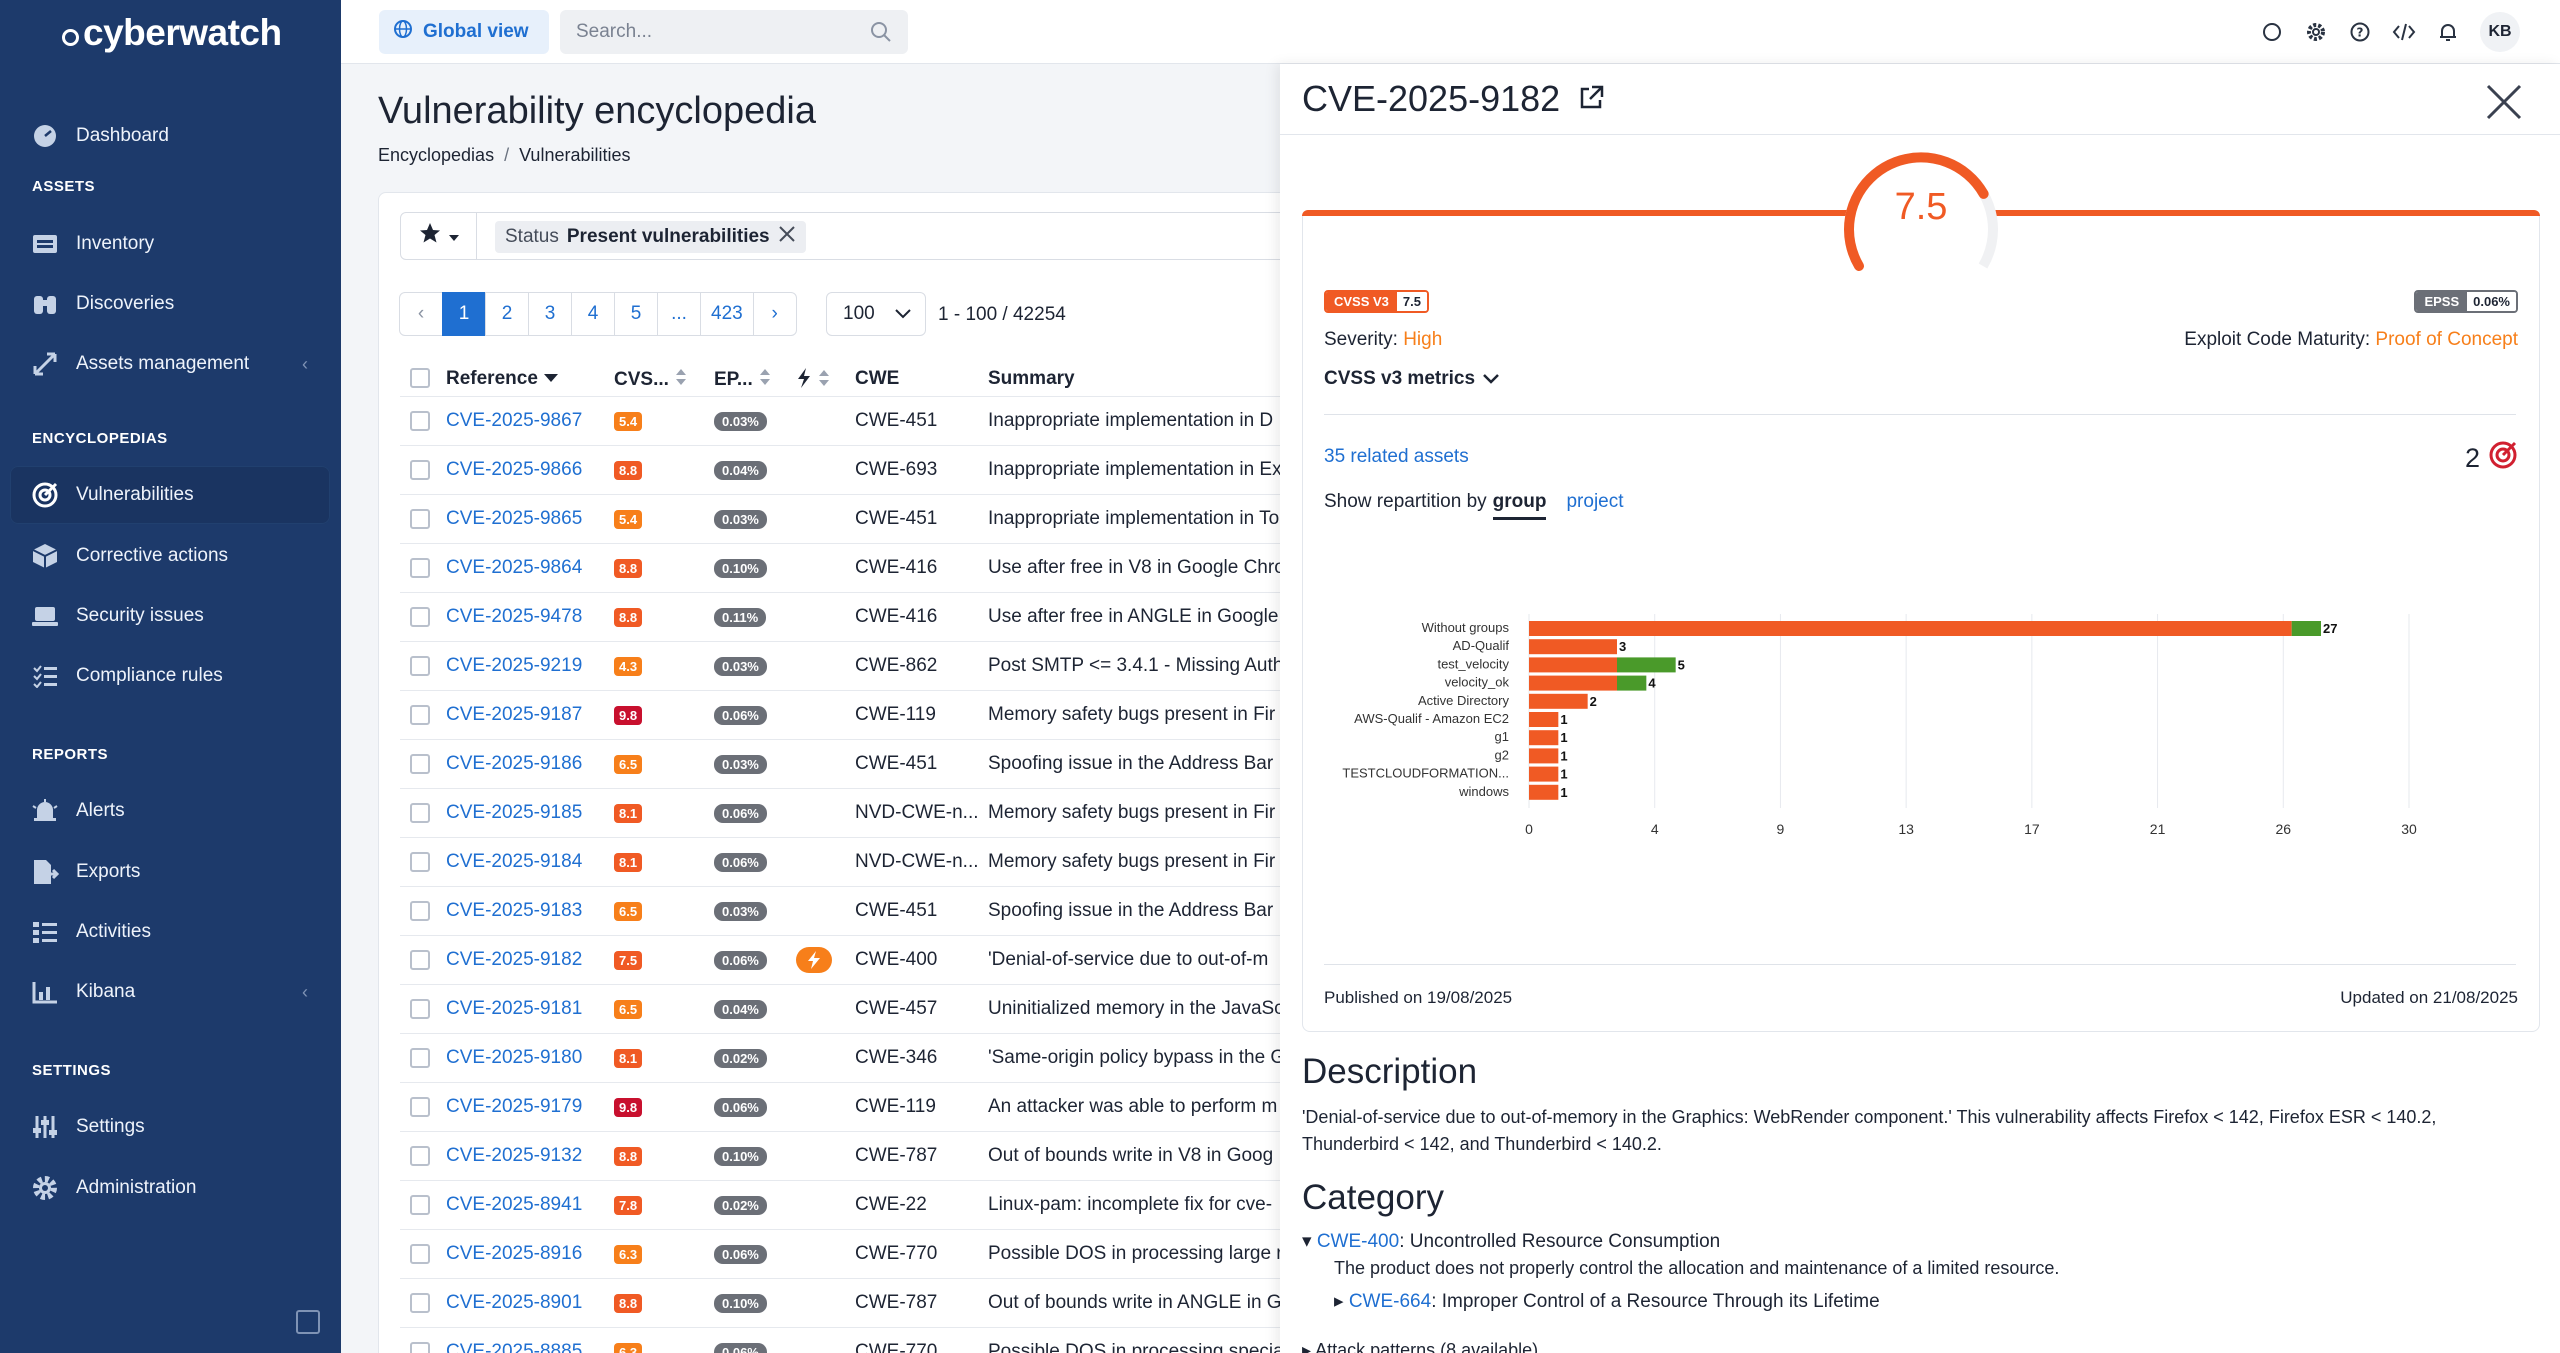 The image size is (2560, 1353). I want to click on help-icon: ?, so click(2360, 32).